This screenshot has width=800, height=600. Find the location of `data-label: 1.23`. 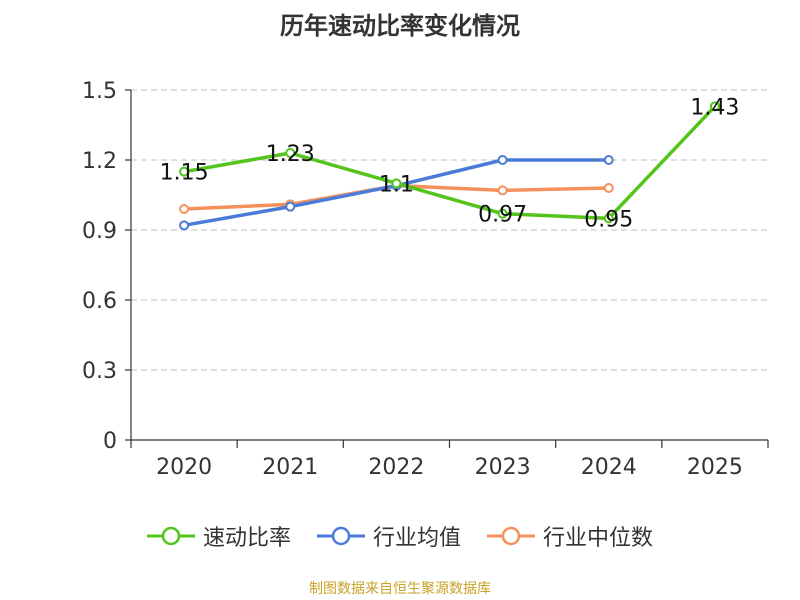

data-label: 1.23 is located at coordinates (290, 154).